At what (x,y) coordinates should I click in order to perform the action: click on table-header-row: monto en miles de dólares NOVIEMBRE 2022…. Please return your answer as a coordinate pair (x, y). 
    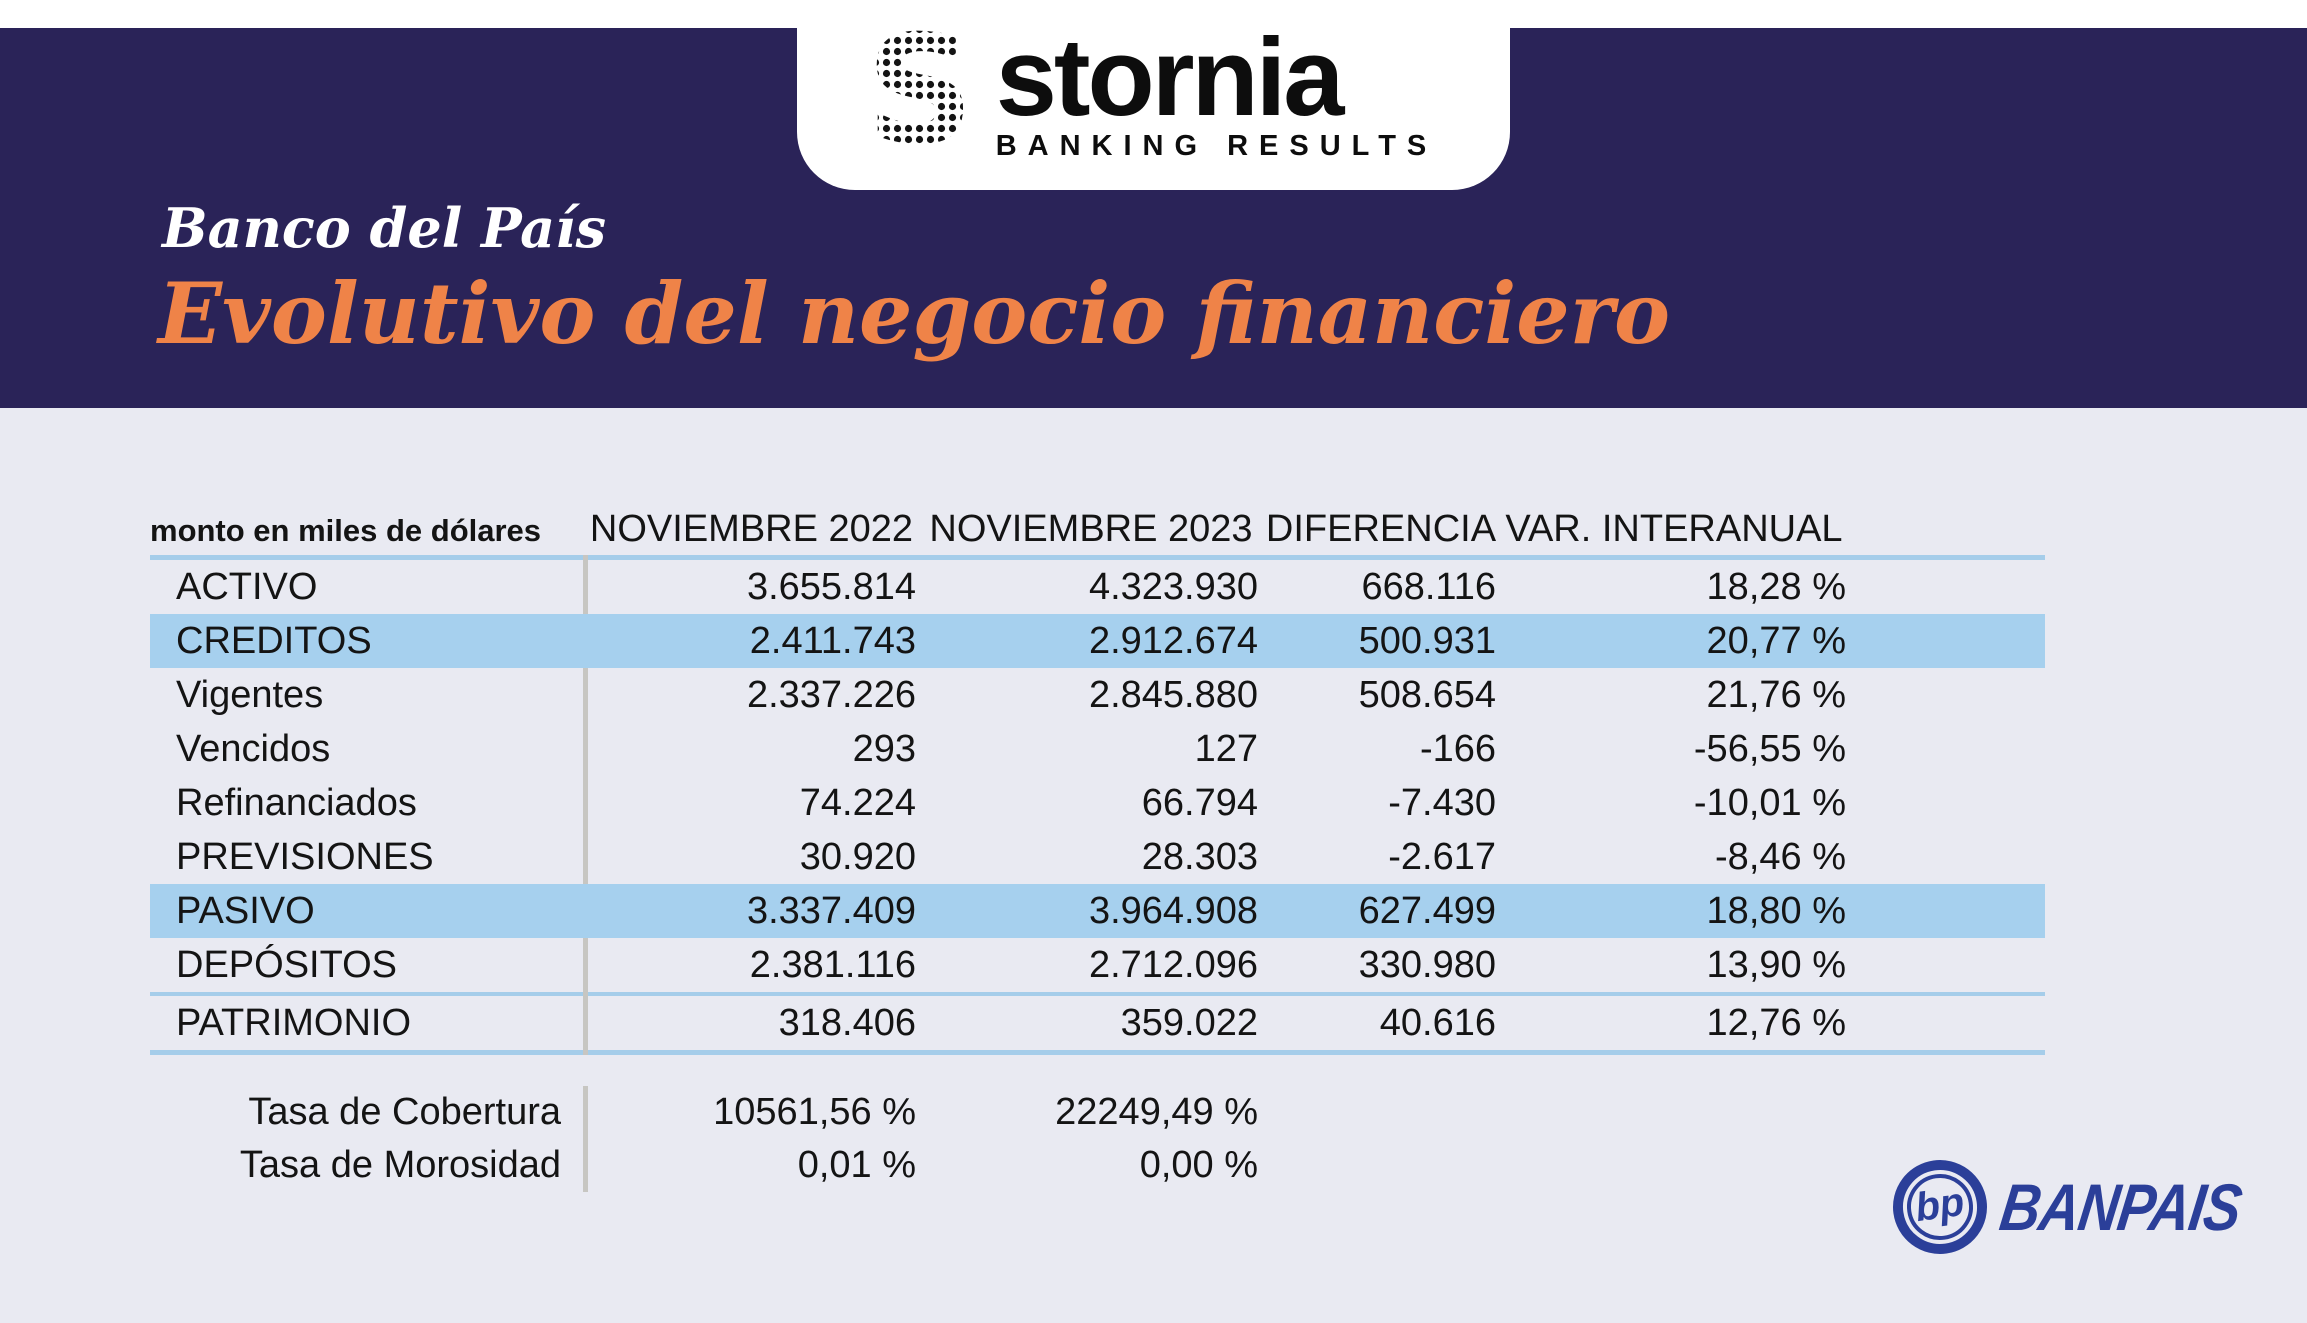
    Looking at the image, I should click on (1097, 527).